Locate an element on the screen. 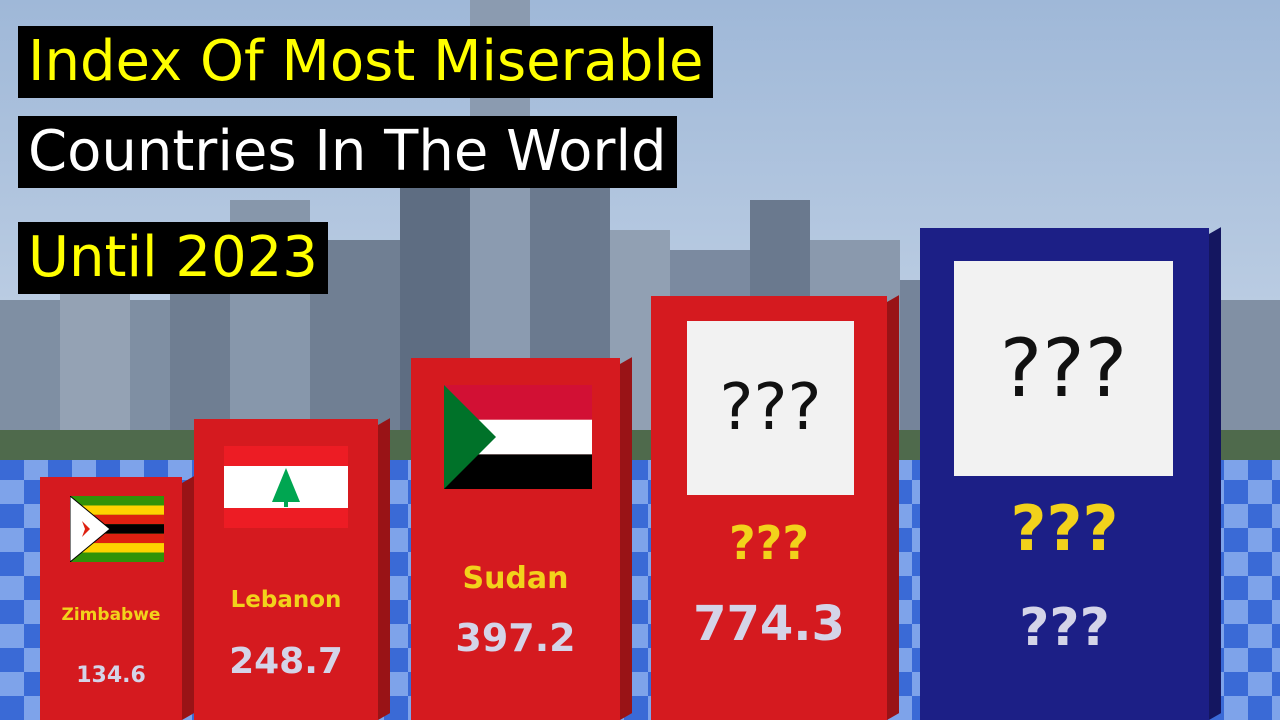 This screenshot has height=720, width=1280. bar-hidden-4: ??? ??? 774.3 is located at coordinates (775, 507).